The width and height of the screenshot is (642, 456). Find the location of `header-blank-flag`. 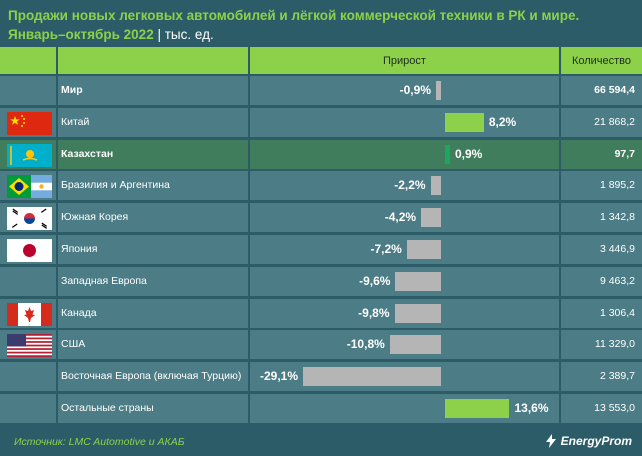

header-blank-flag is located at coordinates (28, 60).